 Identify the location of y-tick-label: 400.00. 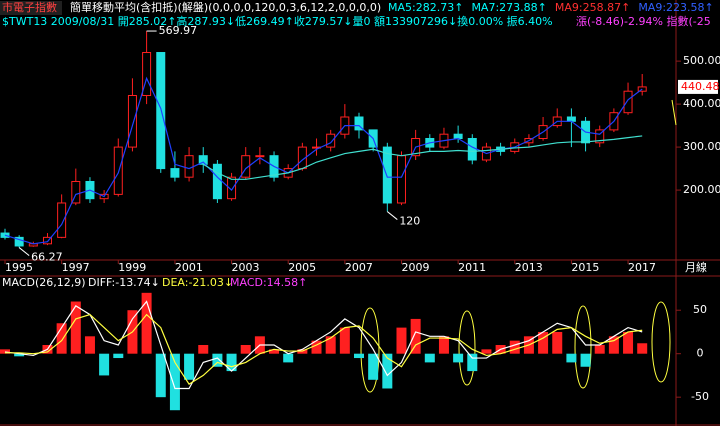
(701, 103).